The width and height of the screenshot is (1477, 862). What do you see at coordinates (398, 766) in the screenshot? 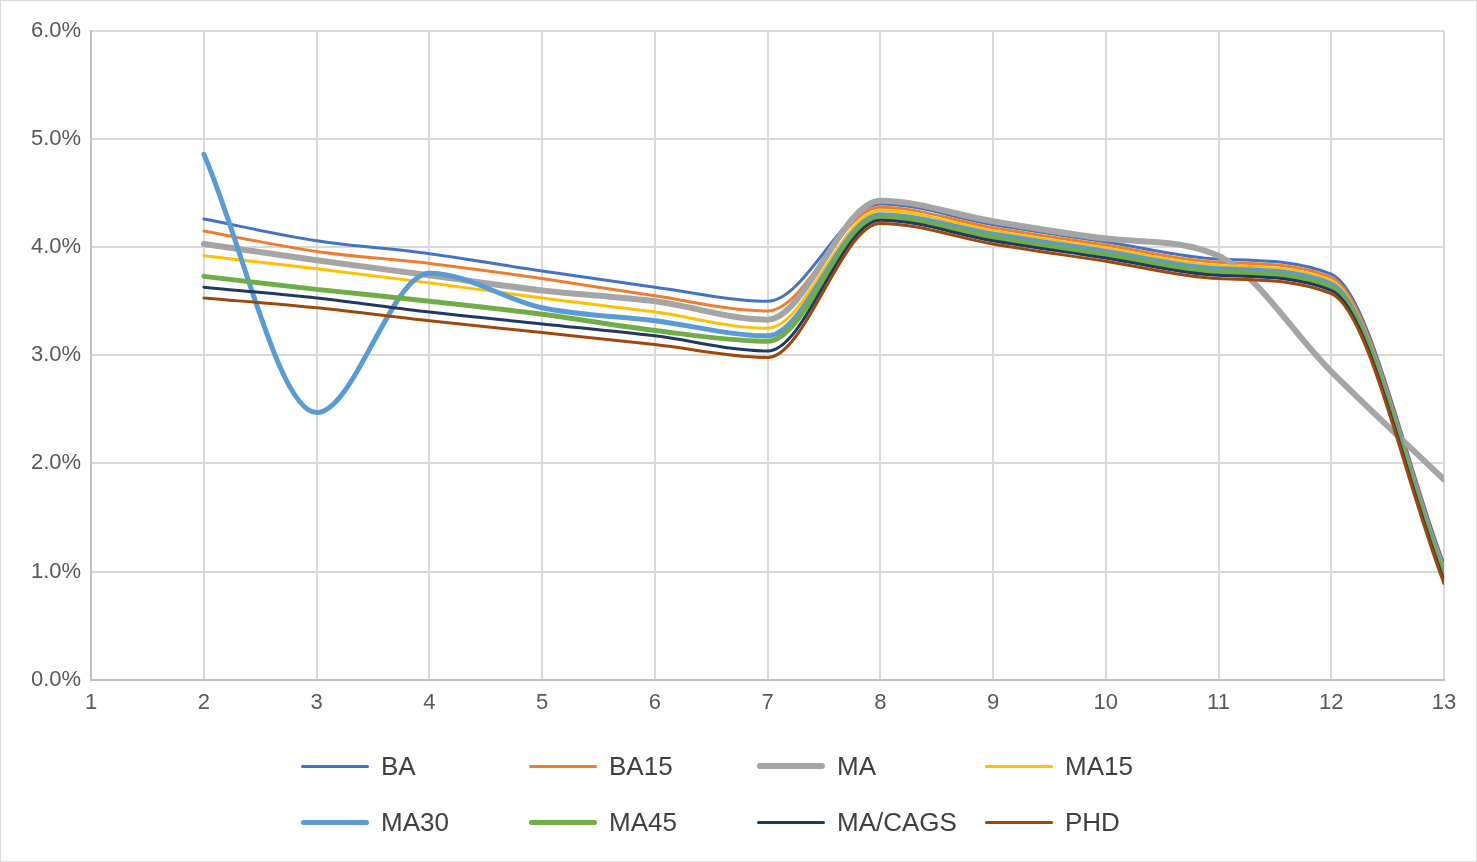
I see `legend-label: BA` at bounding box center [398, 766].